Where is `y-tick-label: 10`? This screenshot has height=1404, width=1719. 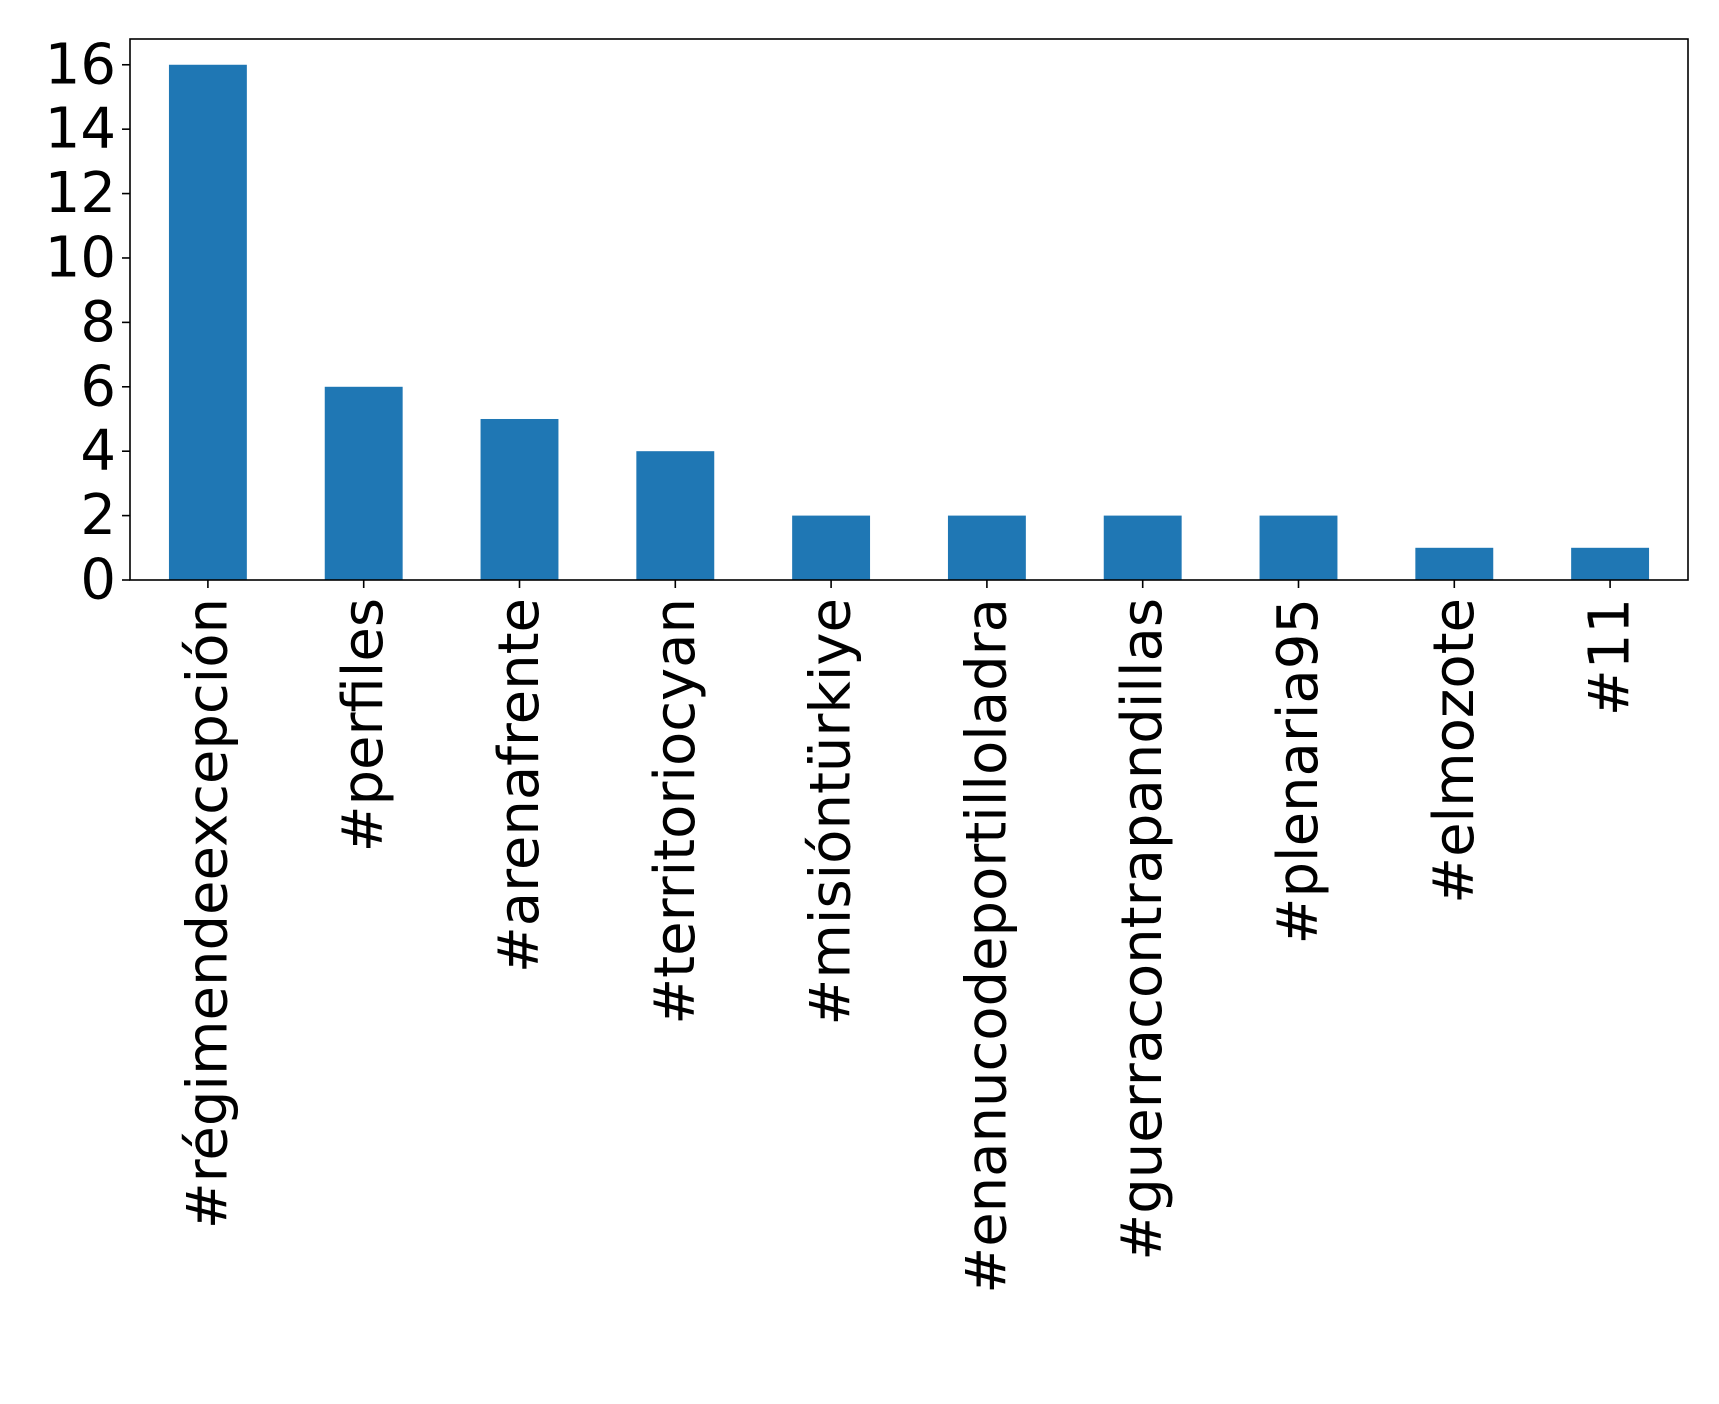
y-tick-label: 10 is located at coordinates (80, 257).